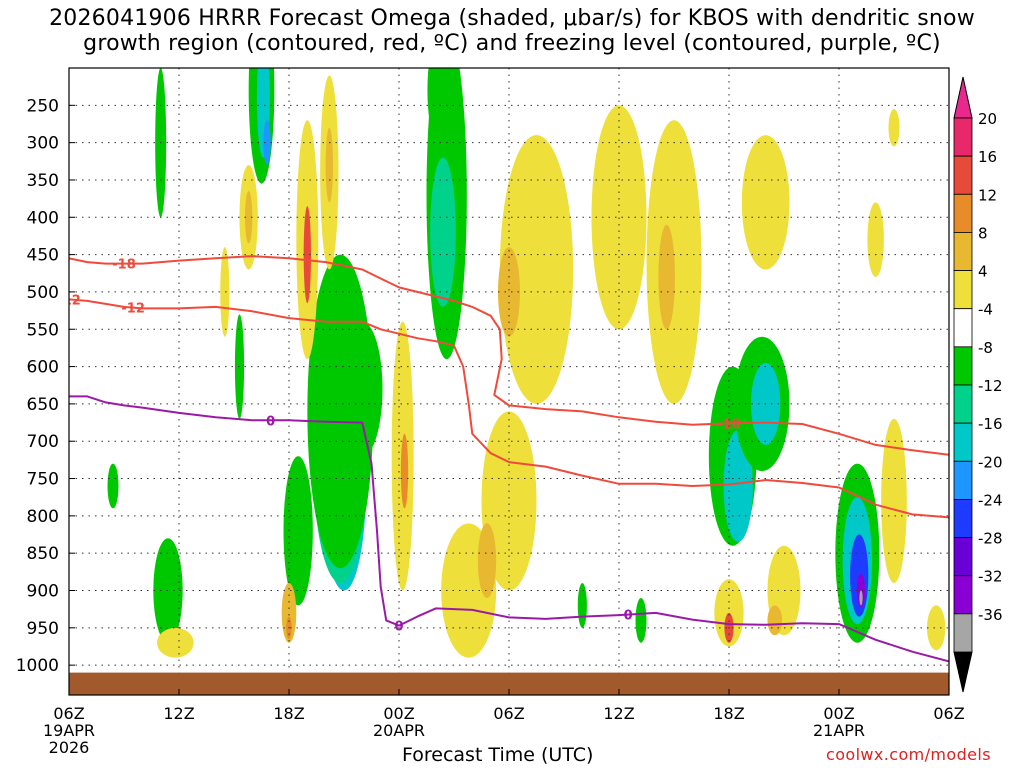  What do you see at coordinates (43, 442) in the screenshot?
I see `y-tick-label: 700` at bounding box center [43, 442].